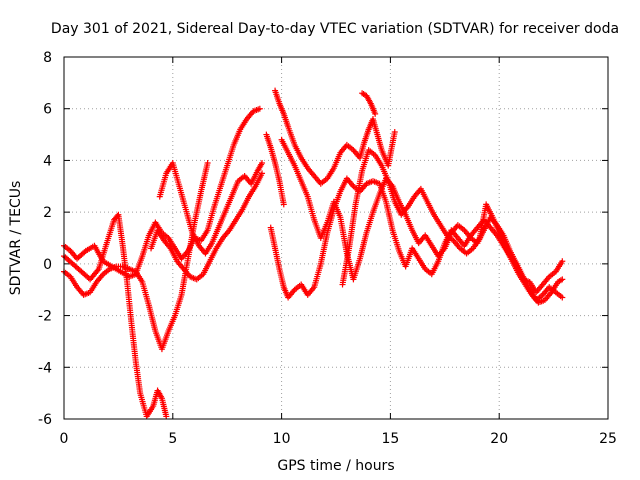 The width and height of the screenshot is (640, 480). I want to click on y-tick-label: -6, so click(45, 420).